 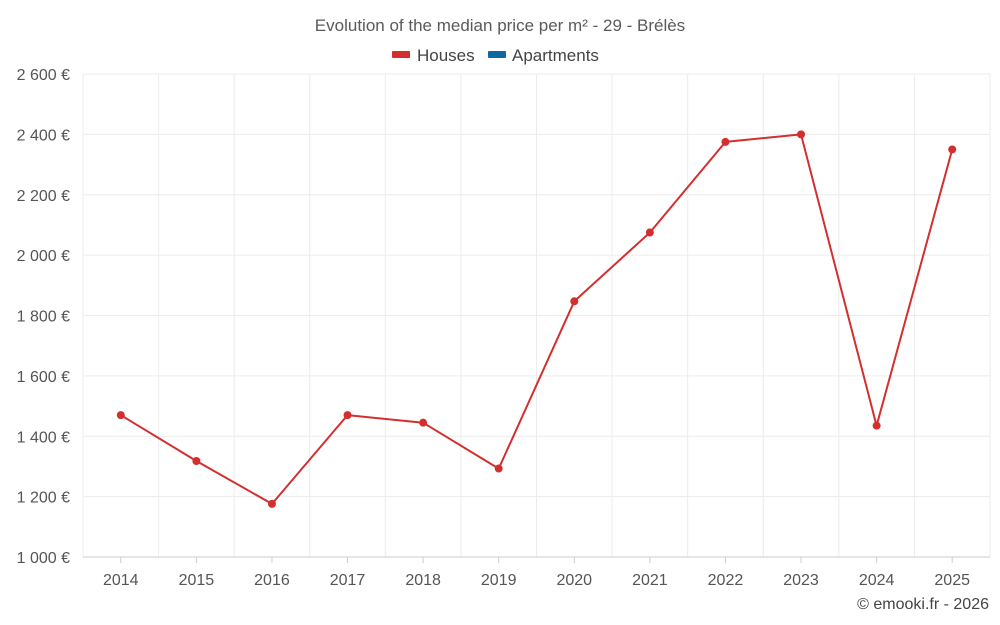 What do you see at coordinates (498, 468) in the screenshot?
I see `data-point-houses-2019` at bounding box center [498, 468].